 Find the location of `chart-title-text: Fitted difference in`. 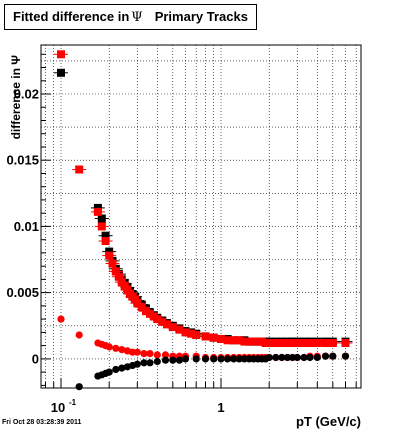

chart-title-text: Fitted difference in is located at coordinates (71, 16).